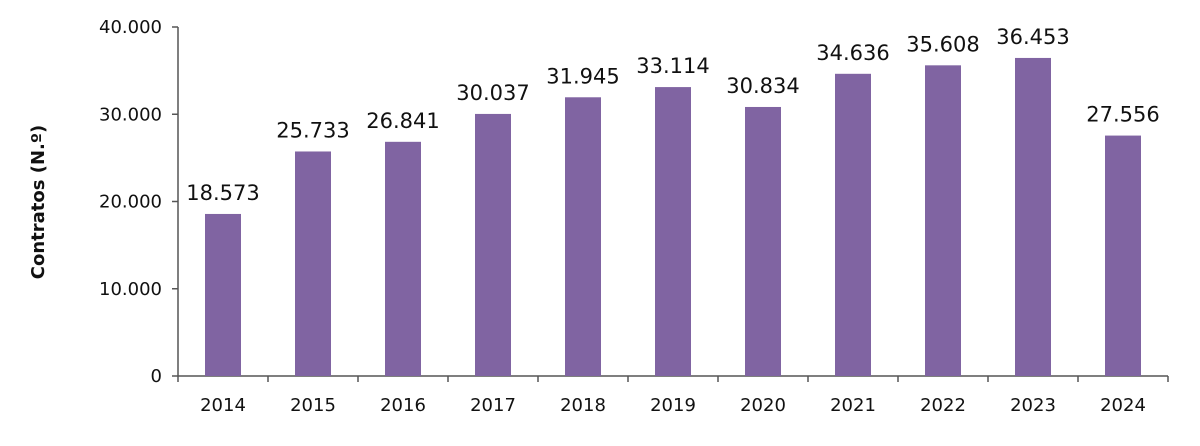 This screenshot has width=1200, height=446. Describe the element at coordinates (130, 202) in the screenshot. I see `y-tick-label: 20.000` at that location.